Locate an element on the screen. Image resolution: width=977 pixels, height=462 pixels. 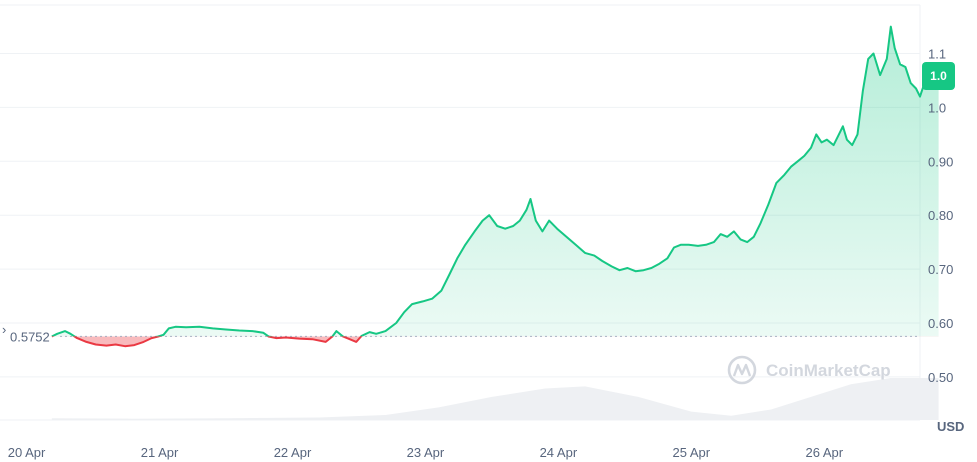
watermark-text: CoinMarketCap is located at coordinates (828, 370).